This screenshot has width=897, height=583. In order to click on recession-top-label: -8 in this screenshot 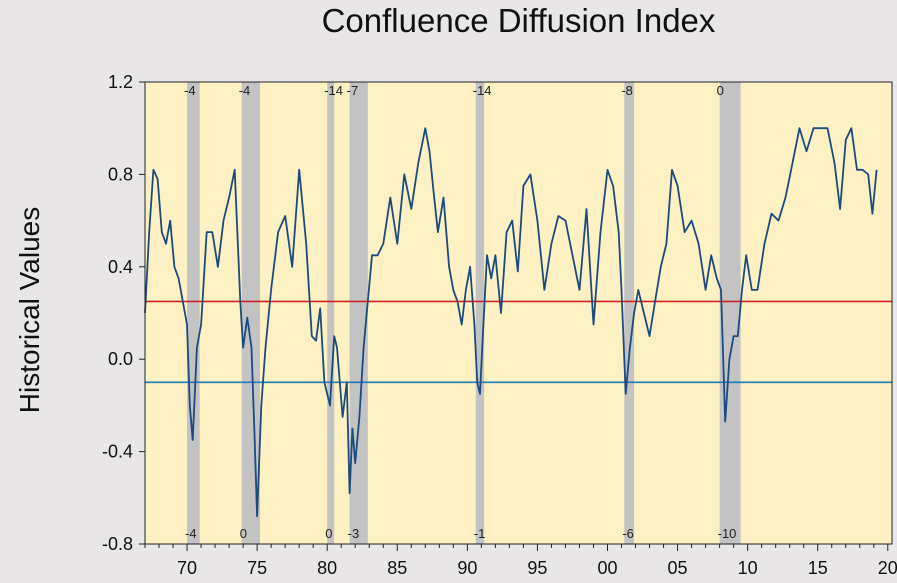, I will do `click(627, 90)`.